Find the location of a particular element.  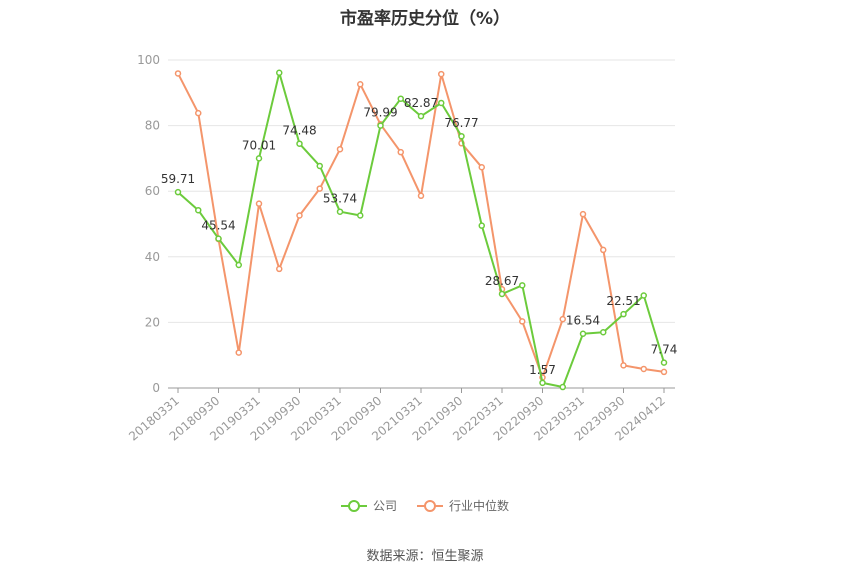

chart-title: 市盈率历史分位（%） is located at coordinates (425, 19).